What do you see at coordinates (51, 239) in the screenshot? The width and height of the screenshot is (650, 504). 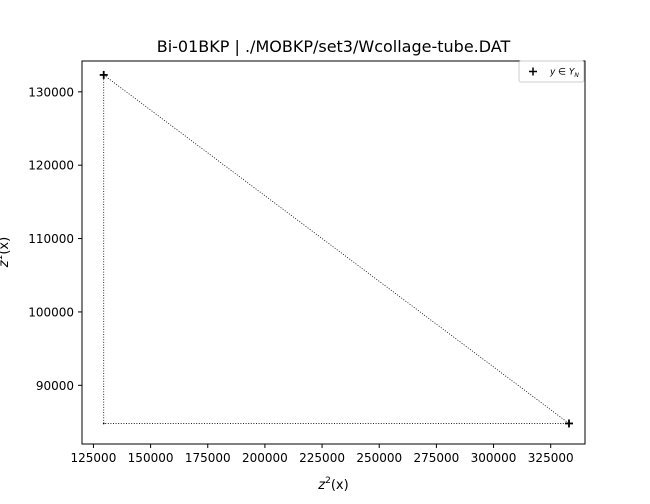 I see `y-tick-label: 110000` at bounding box center [51, 239].